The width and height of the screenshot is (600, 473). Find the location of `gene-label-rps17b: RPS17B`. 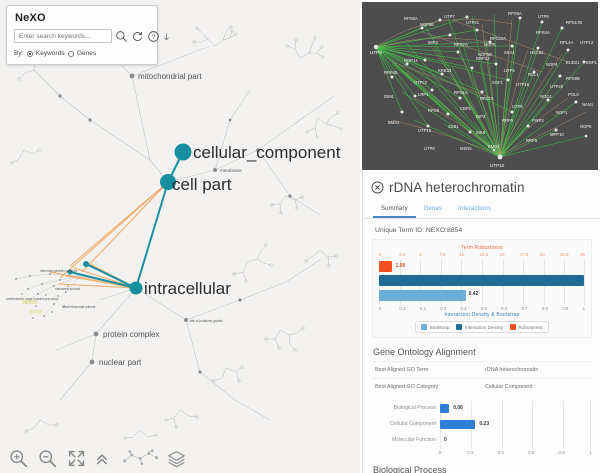

gene-label-rps17b: RPS17B is located at coordinates (574, 22).